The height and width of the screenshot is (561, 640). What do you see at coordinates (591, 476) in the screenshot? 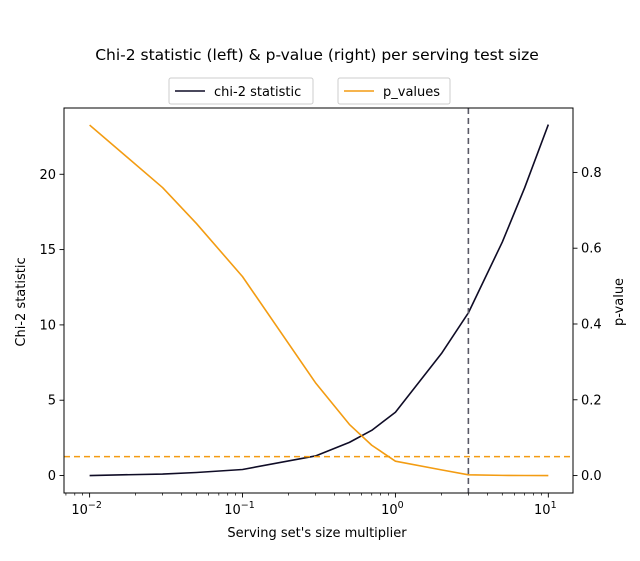
I see `y-right-tick-label-0: 0.0` at bounding box center [591, 476].